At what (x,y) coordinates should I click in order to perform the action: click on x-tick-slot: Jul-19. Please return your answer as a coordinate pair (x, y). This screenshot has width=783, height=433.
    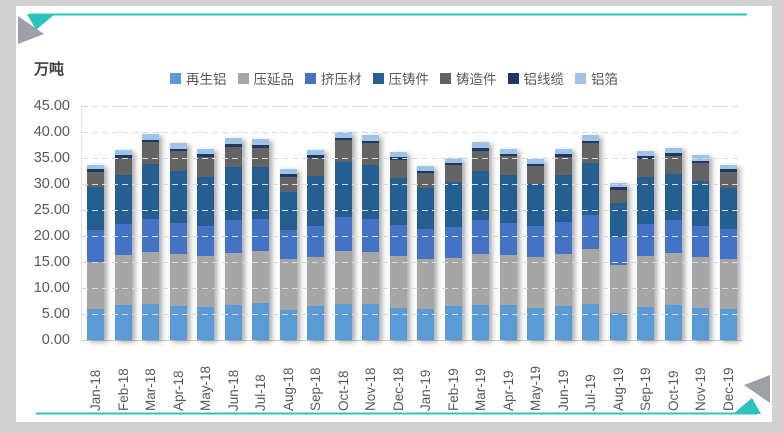
    Looking at the image, I should click on (591, 379).